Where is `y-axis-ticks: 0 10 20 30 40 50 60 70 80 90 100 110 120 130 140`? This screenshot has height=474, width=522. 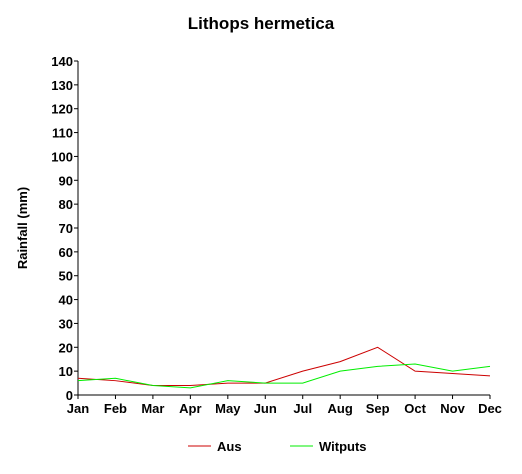
y-axis-ticks: 0 10 20 30 40 50 60 70 80 90 100 110 120 130 140 is located at coordinates (64, 228).